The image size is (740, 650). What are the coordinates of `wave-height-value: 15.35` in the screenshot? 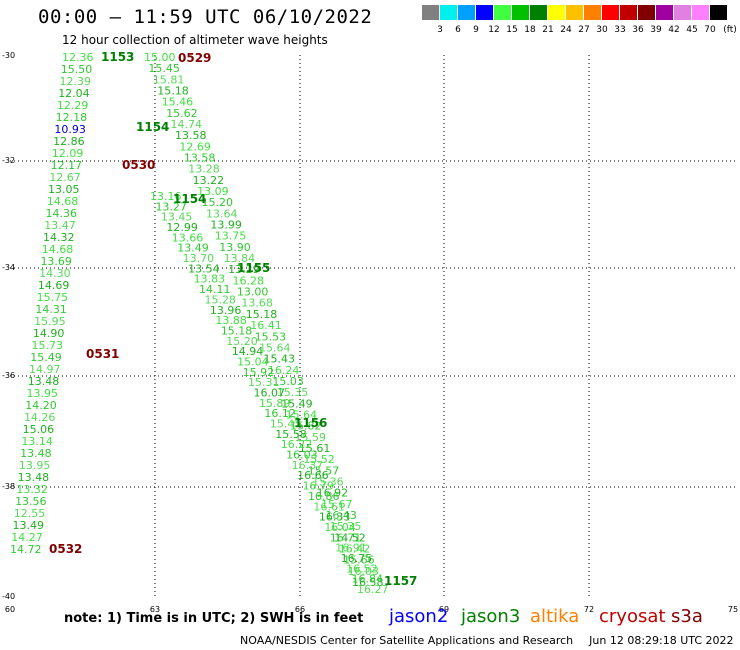 It's located at (293, 392).